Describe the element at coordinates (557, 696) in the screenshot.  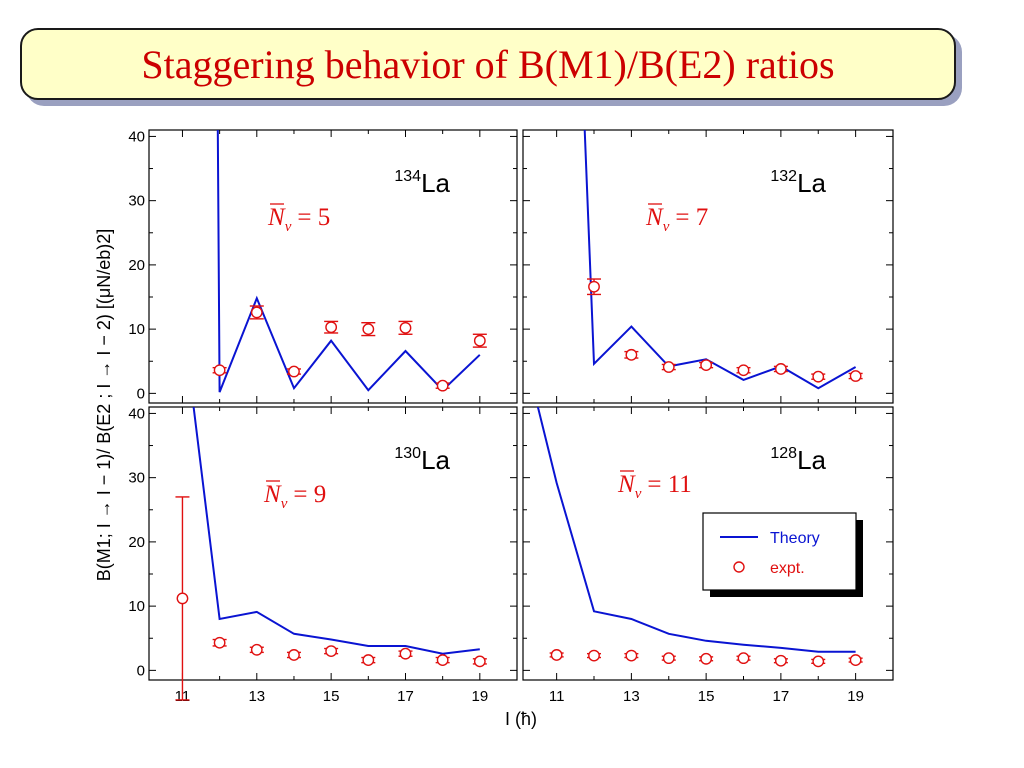
I see `x-tick-label: 11` at that location.